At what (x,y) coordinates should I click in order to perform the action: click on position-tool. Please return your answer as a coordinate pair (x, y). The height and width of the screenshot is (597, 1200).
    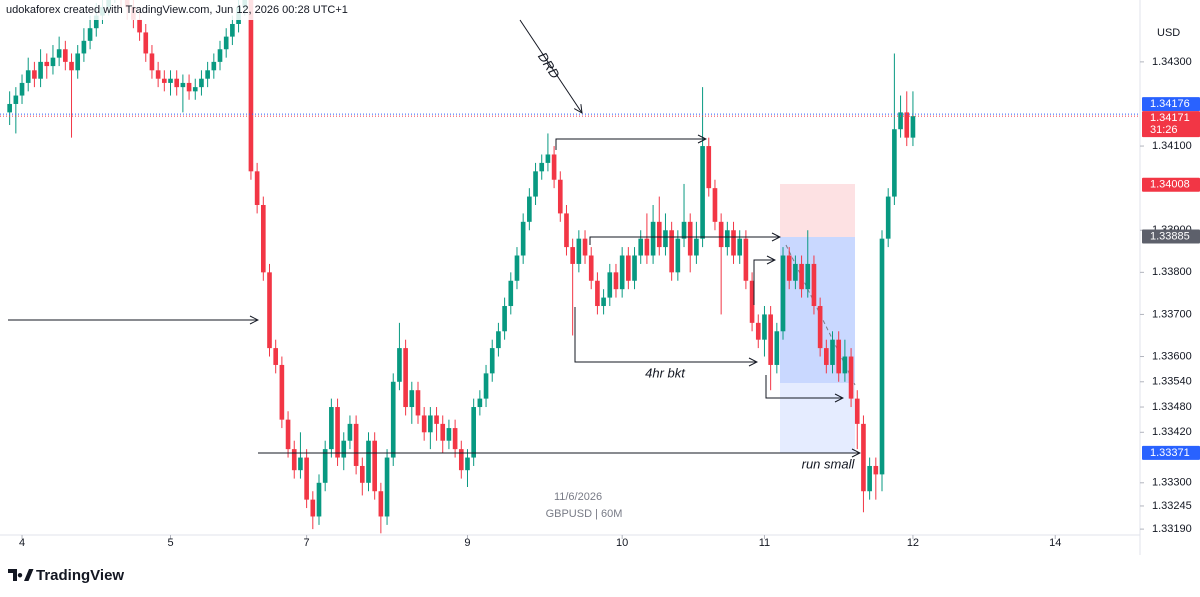
    Looking at the image, I should click on (818, 318).